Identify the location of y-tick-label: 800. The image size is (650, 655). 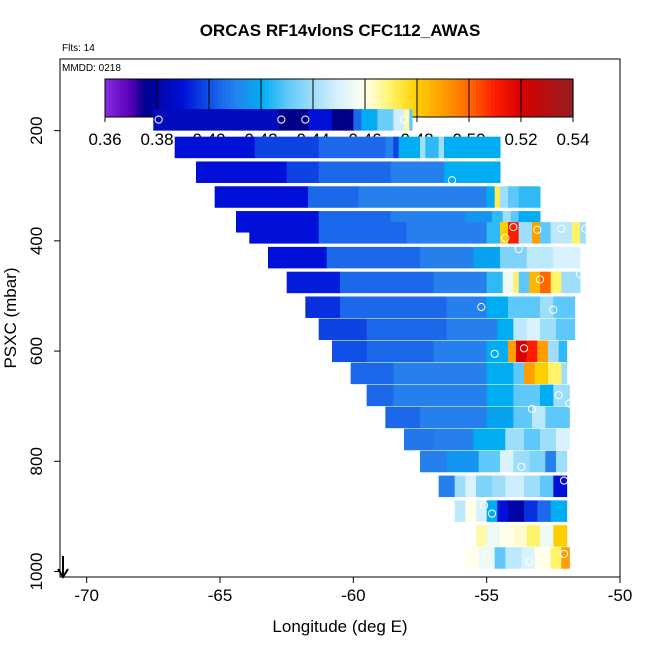
(36, 461).